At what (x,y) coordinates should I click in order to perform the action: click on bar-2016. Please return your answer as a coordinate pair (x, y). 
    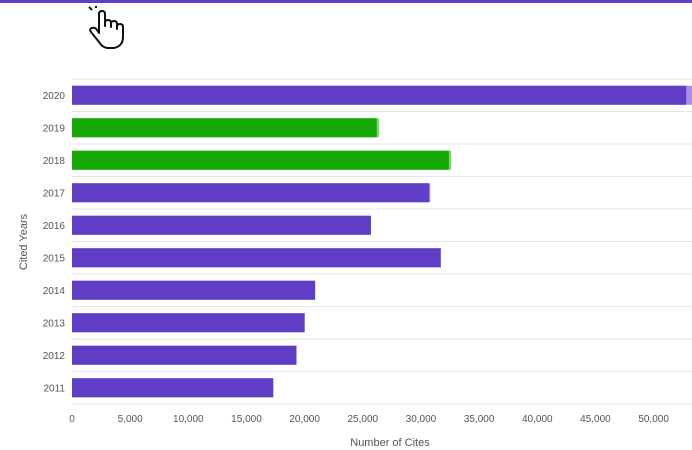
    Looking at the image, I should click on (221, 225).